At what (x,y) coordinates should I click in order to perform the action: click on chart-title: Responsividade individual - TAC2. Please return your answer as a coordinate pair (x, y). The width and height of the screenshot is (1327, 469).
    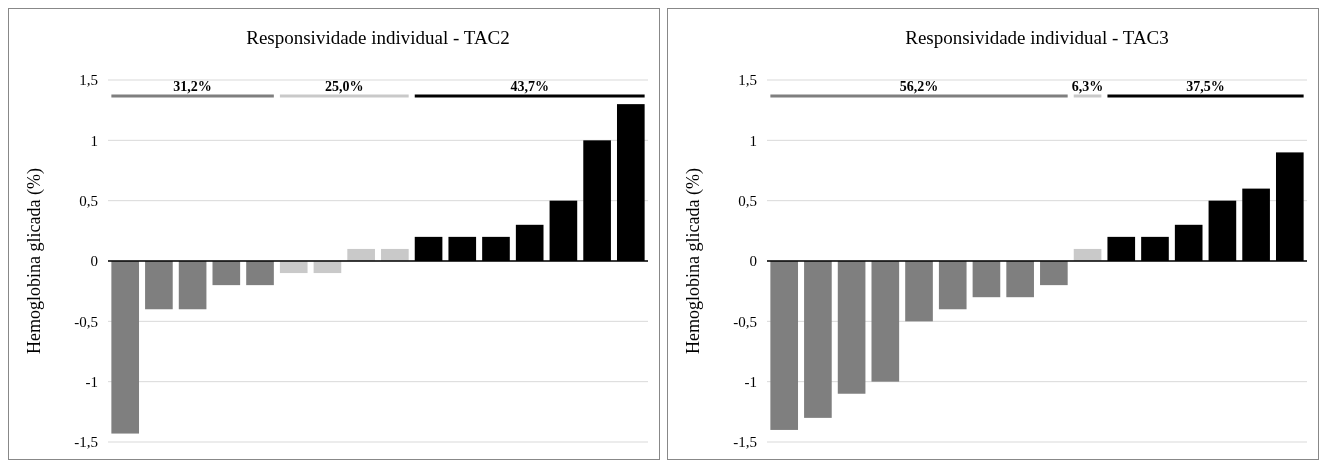
    Looking at the image, I should click on (378, 37).